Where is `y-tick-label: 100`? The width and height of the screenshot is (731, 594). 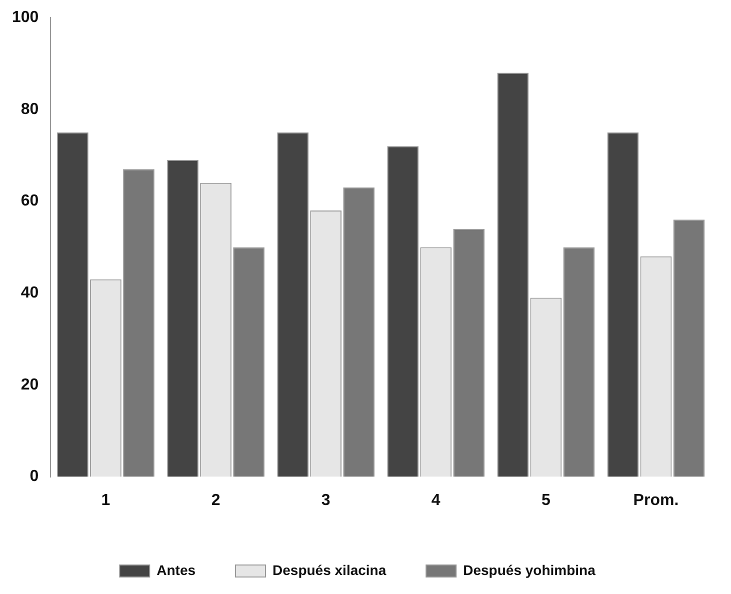 y-tick-label: 100 is located at coordinates (25, 17).